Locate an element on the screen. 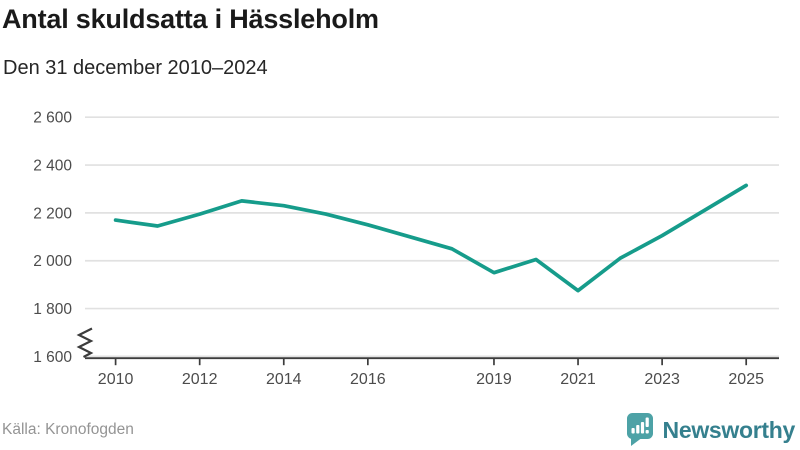 The image size is (800, 450). axis-break-icon is located at coordinates (85, 342).